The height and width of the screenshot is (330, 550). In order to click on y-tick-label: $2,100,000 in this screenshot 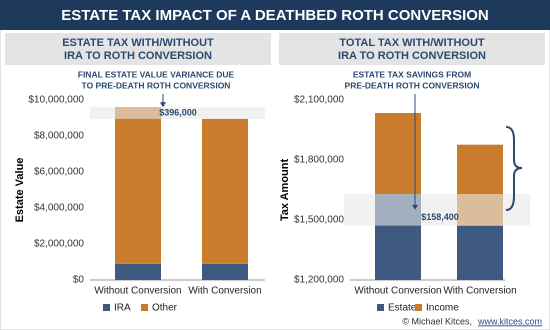, I will do `click(319, 100)`.